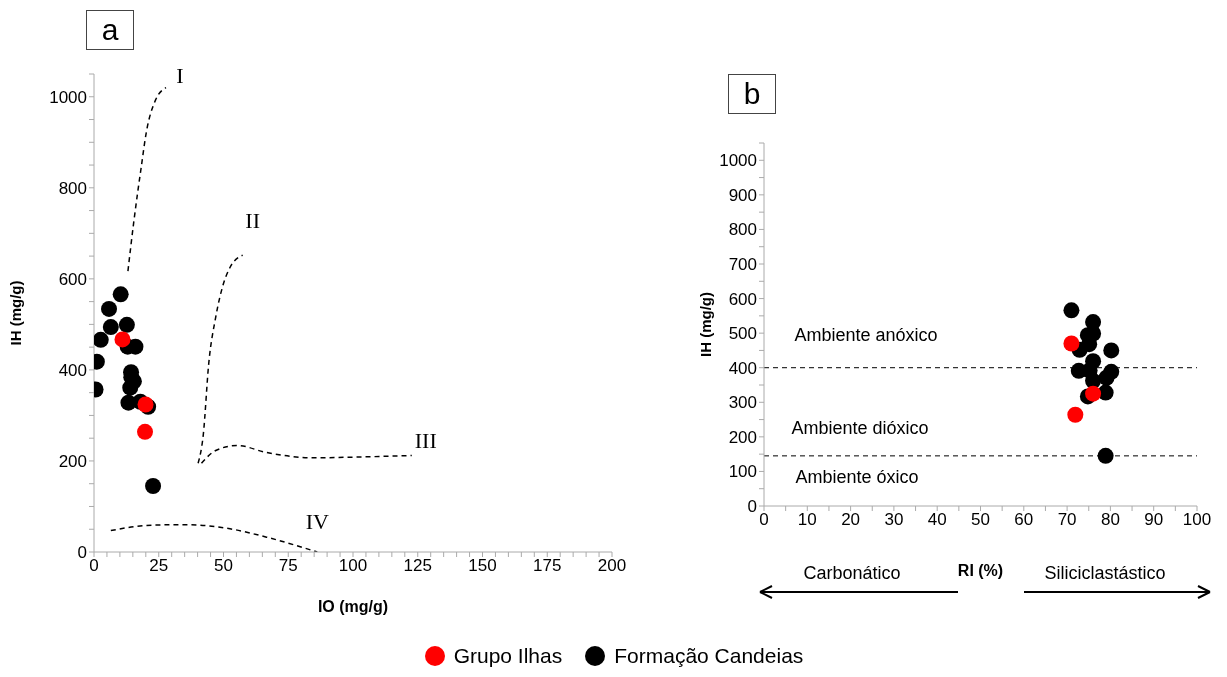 The image size is (1227, 677). I want to click on text: Carbonático, so click(852, 573).